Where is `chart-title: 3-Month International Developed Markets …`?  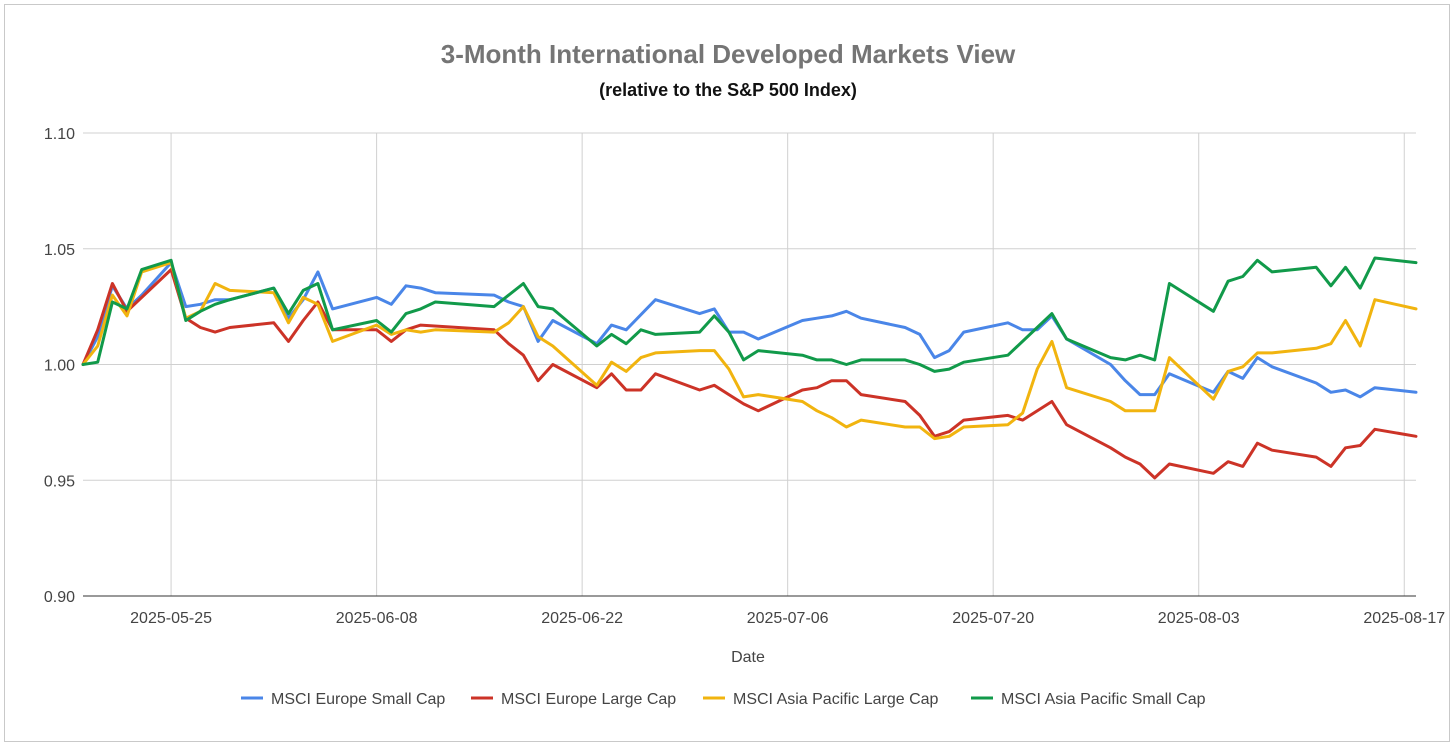 chart-title: 3-Month International Developed Markets … is located at coordinates (728, 54).